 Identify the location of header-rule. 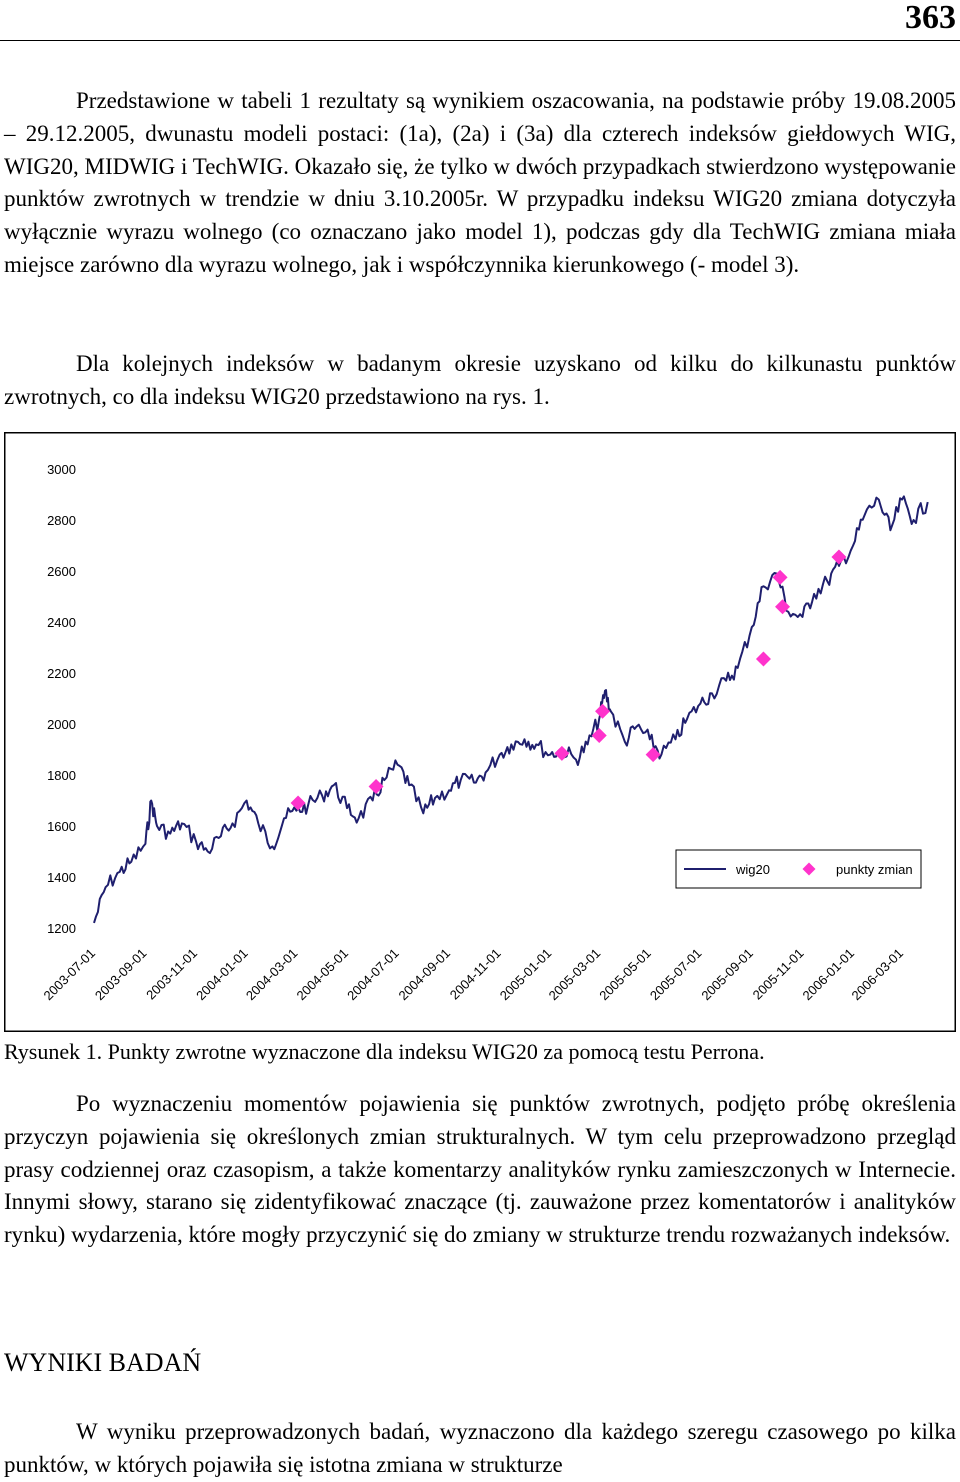
(480, 40).